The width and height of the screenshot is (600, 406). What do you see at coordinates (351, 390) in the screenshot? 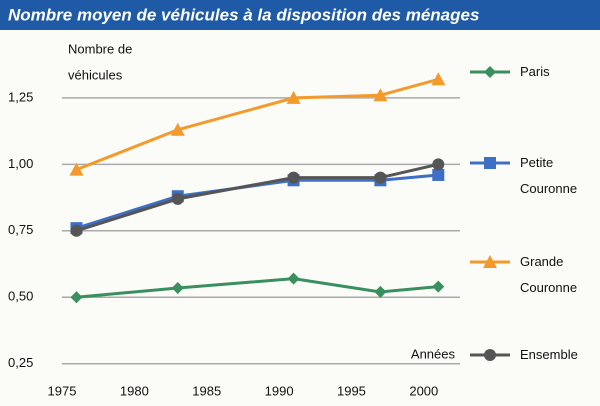
I see `x-tick-label: 1995` at bounding box center [351, 390].